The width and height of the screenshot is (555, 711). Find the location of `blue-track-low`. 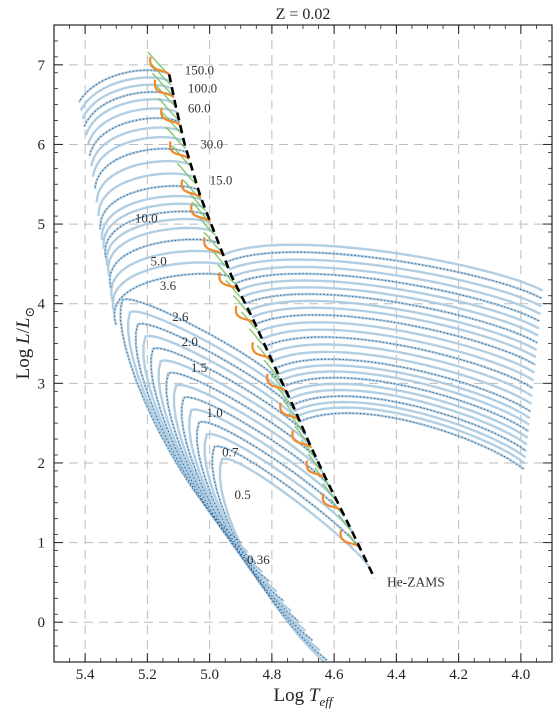

blue-track-low is located at coordinates (270, 531).